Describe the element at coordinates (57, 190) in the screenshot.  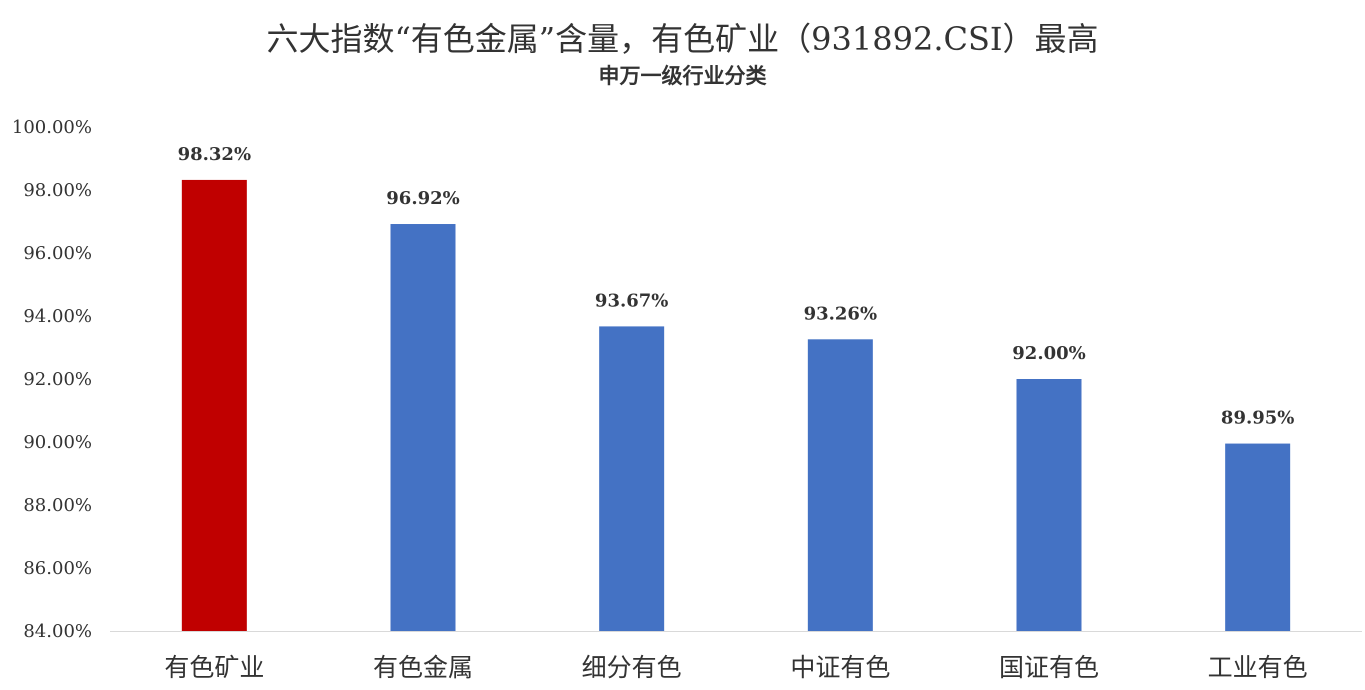
I see `y-tick-label: 98.00%` at that location.